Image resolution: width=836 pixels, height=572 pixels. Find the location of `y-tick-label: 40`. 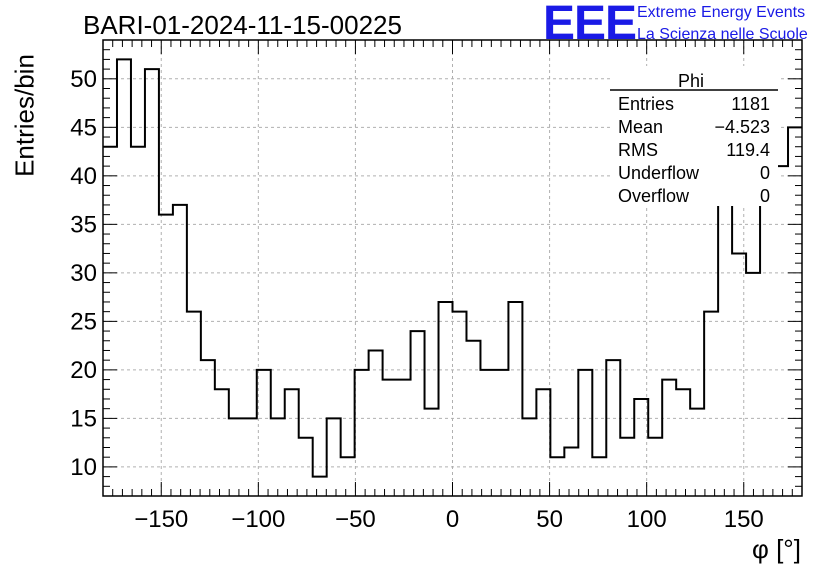

y-tick-label: 40 is located at coordinates (83, 176).